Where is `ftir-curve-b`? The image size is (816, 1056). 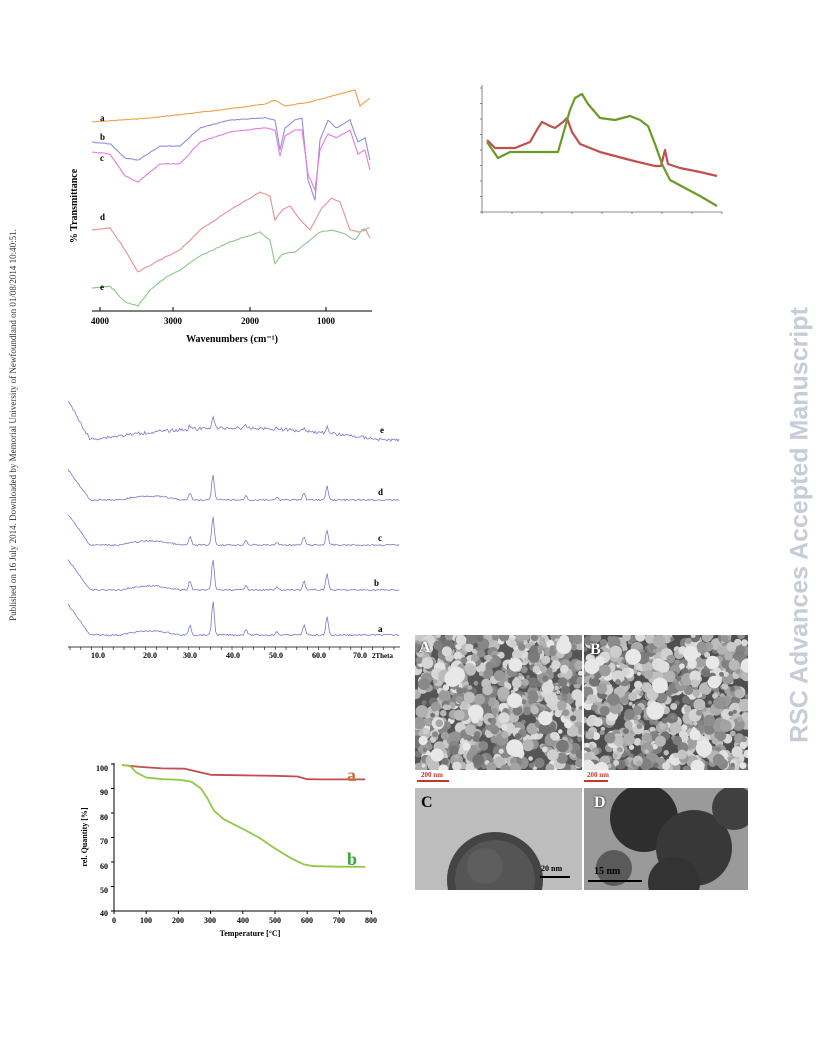
ftir-curve-b is located at coordinates (231, 159).